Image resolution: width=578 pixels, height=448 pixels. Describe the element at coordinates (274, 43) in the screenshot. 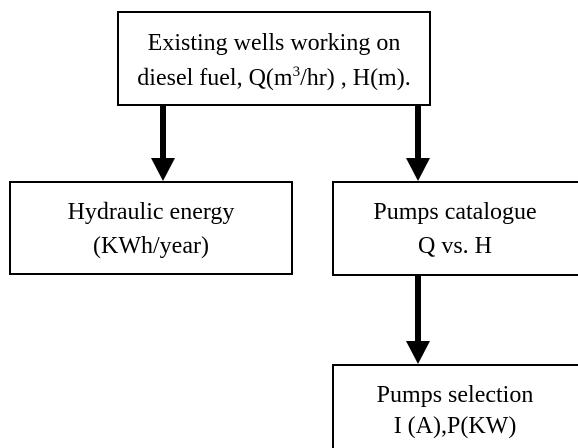

I see `node-text: Existing wells working on` at that location.